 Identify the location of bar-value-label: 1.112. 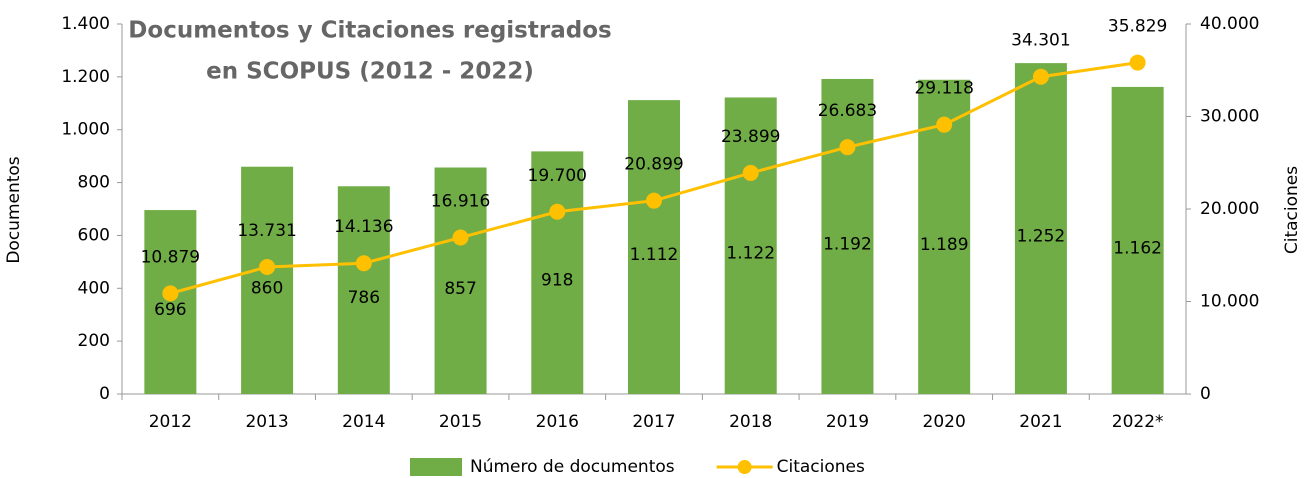
(654, 255).